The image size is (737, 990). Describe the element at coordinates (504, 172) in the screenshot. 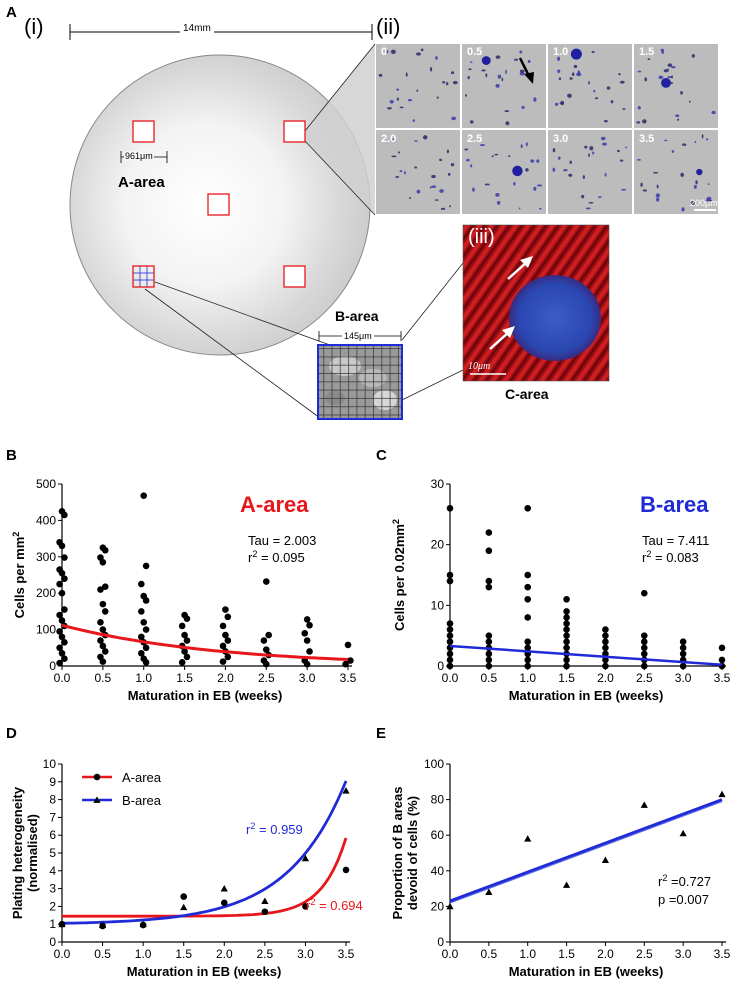

I see `microscopy-thumbnail` at that location.